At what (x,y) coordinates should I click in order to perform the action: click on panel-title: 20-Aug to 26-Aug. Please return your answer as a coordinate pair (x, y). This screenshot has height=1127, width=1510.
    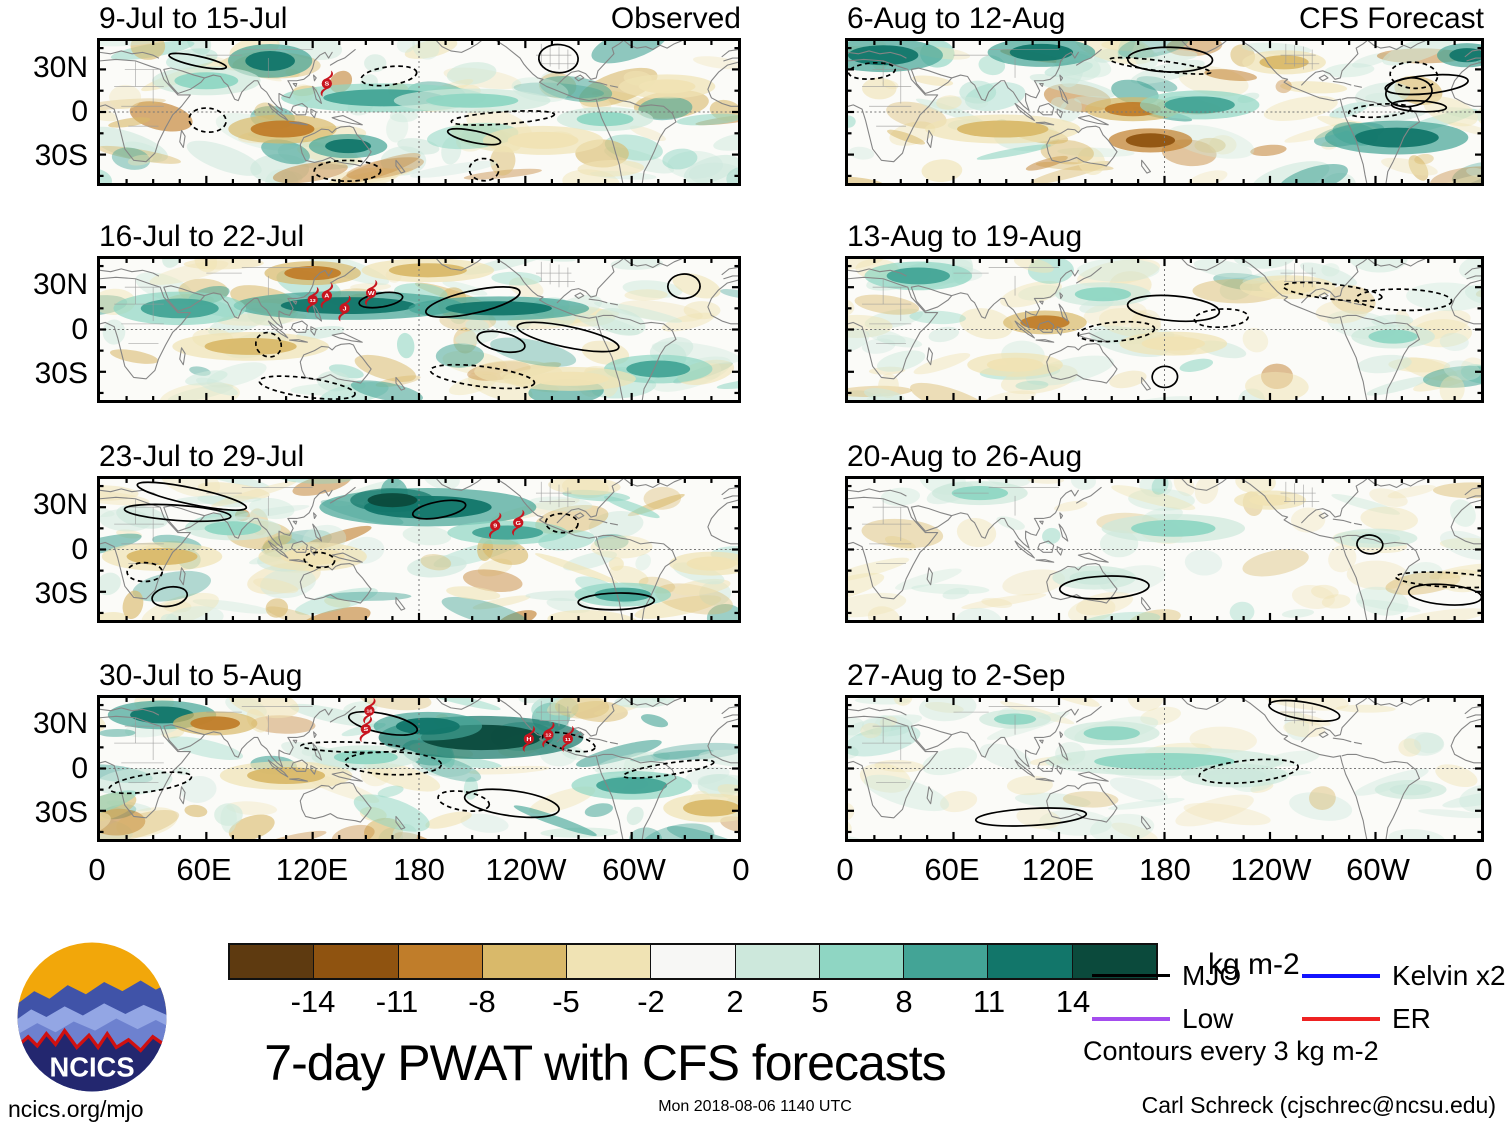
    Looking at the image, I should click on (965, 456).